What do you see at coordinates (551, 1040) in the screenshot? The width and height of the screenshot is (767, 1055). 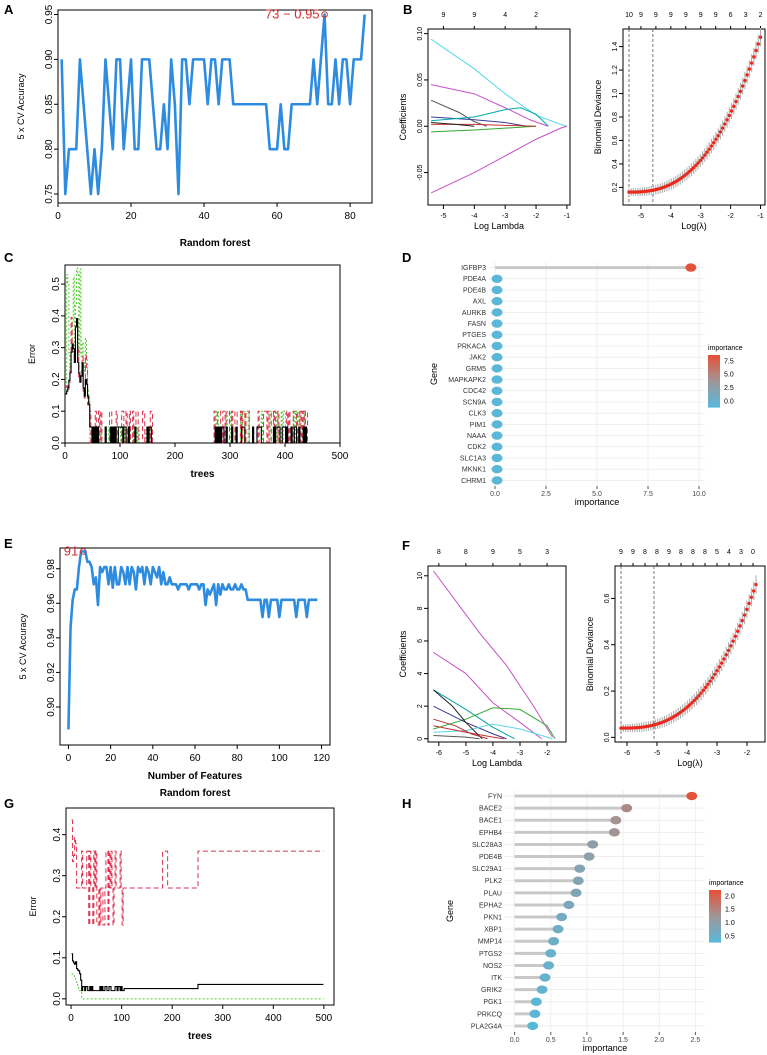 I see `x-tick-label: 0.5` at bounding box center [551, 1040].